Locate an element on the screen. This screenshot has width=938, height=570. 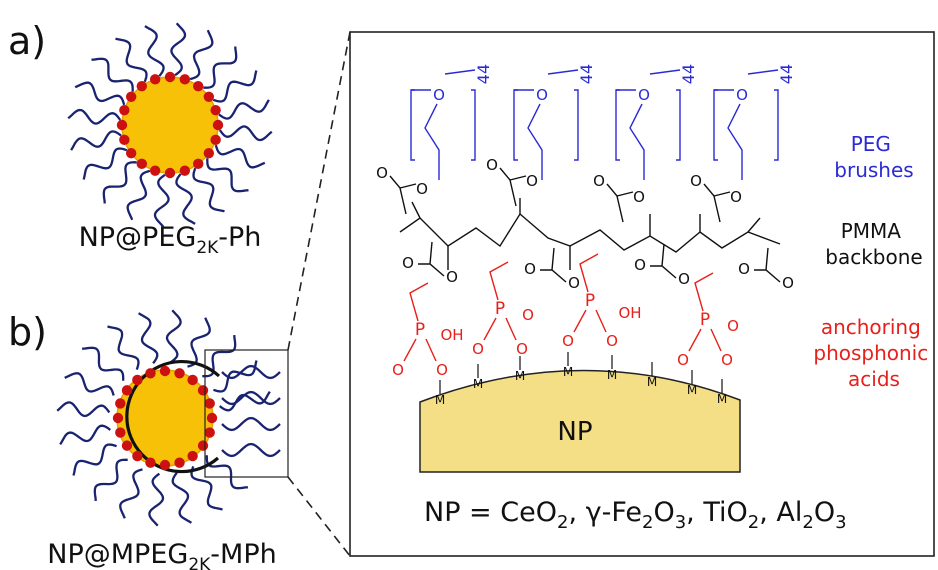
ester-up: OO is located at coordinates (619, 197).